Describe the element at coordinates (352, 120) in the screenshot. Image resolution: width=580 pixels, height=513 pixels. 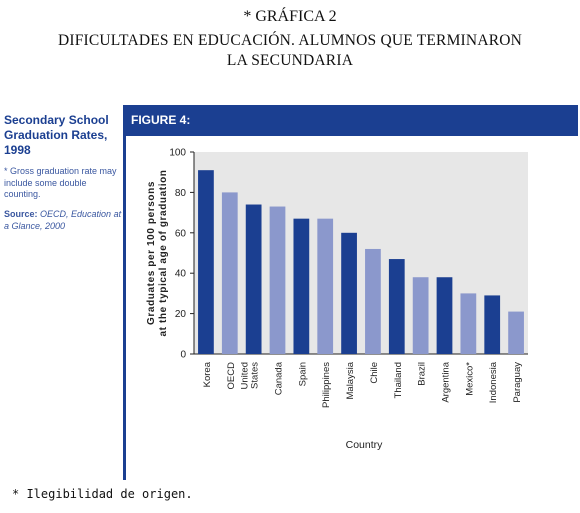
I see `figure-header-bar` at that location.